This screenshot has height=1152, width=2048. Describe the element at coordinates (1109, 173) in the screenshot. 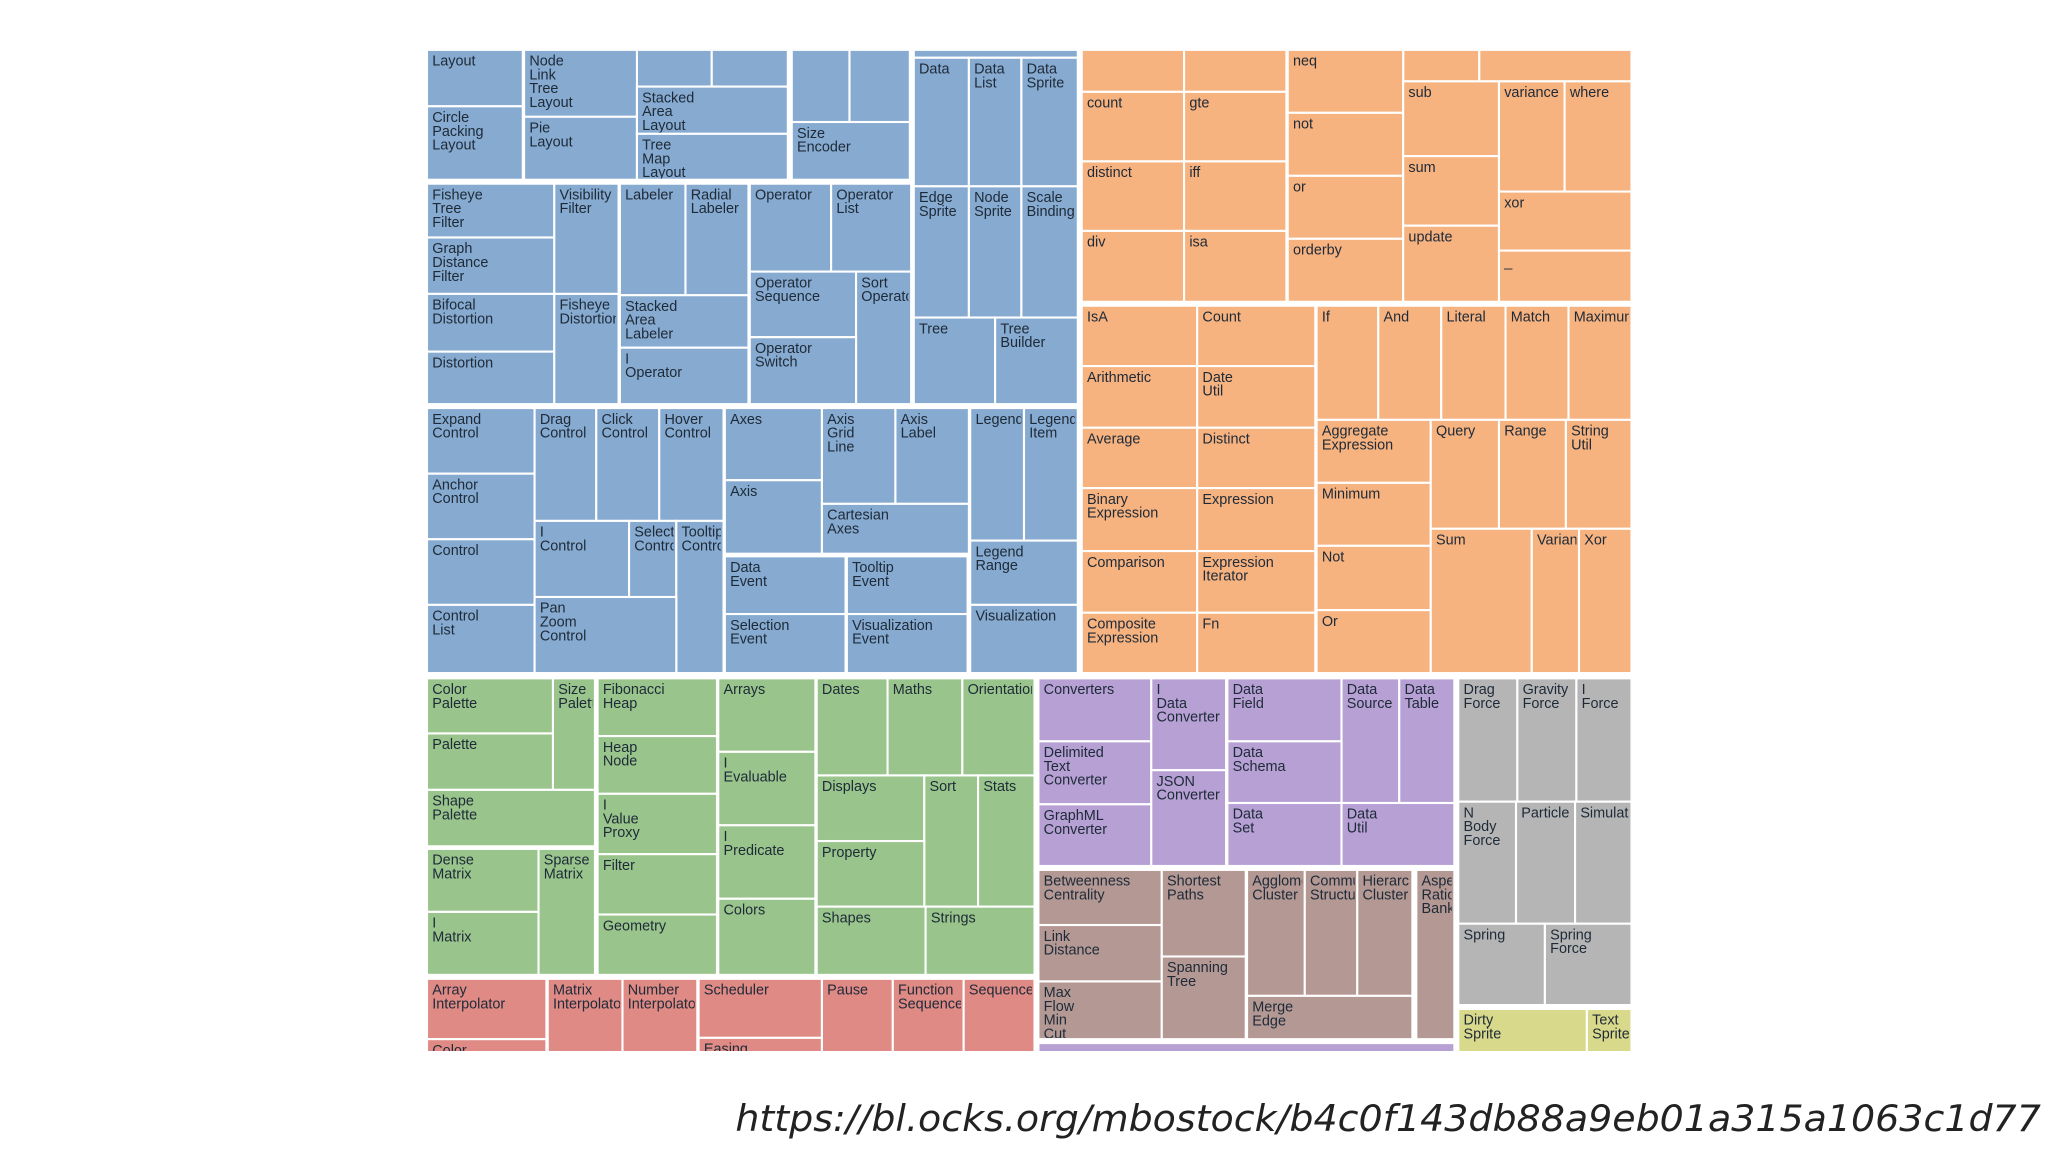

I see `cell-label: distinct` at that location.